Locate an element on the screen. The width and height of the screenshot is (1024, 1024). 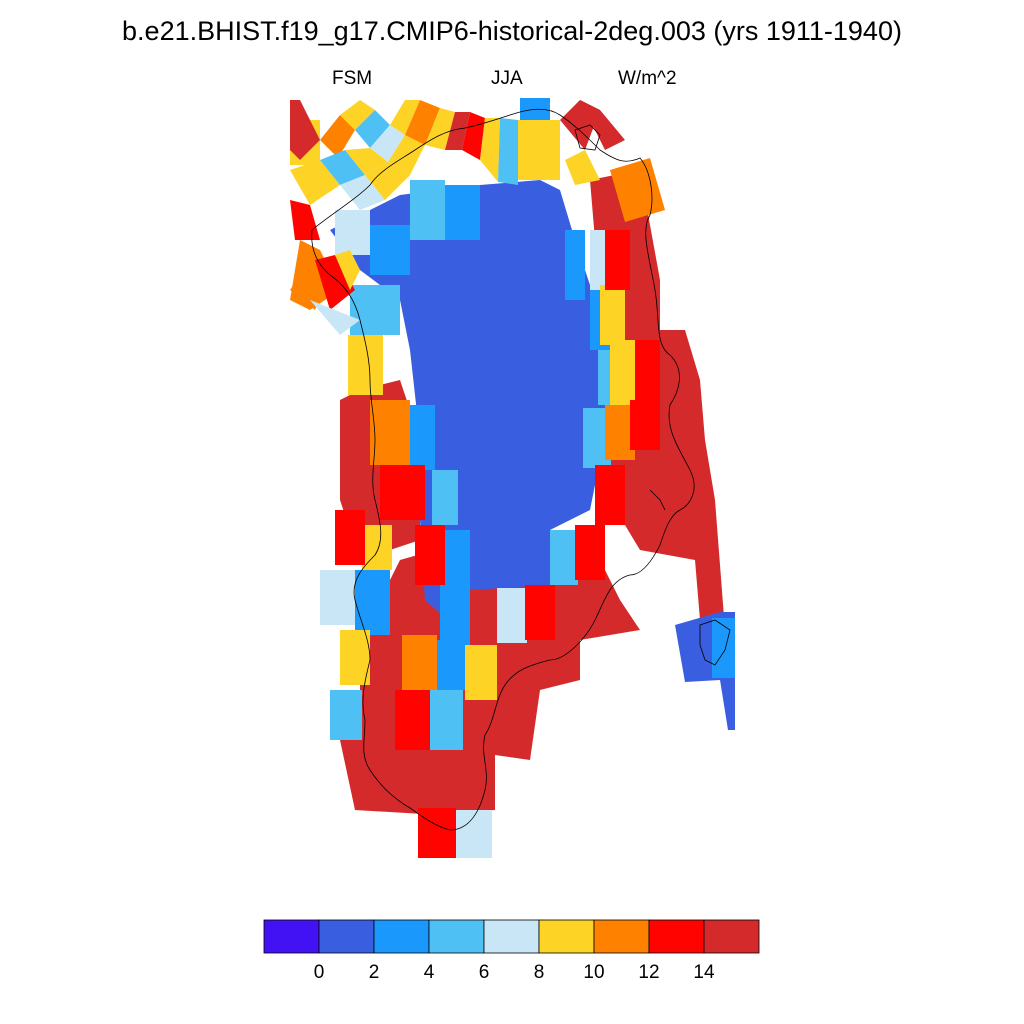
north-fan-cells is located at coordinates (457, 217).